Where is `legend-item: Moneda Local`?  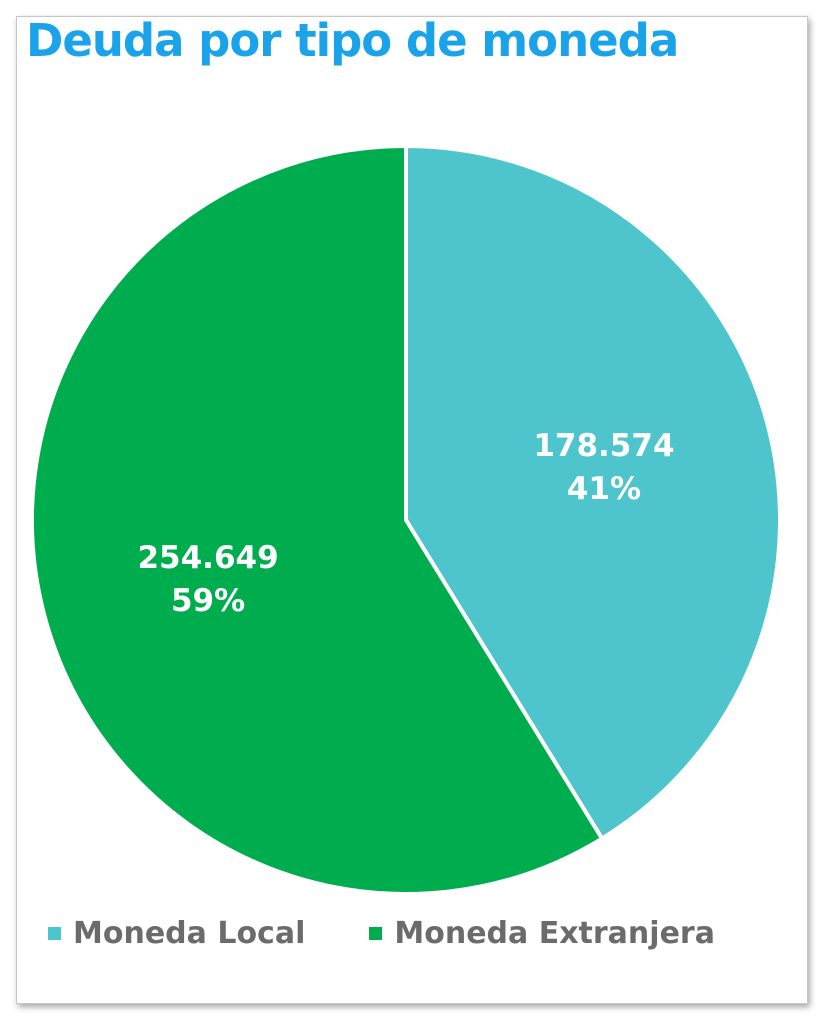 legend-item: Moneda Local is located at coordinates (176, 933).